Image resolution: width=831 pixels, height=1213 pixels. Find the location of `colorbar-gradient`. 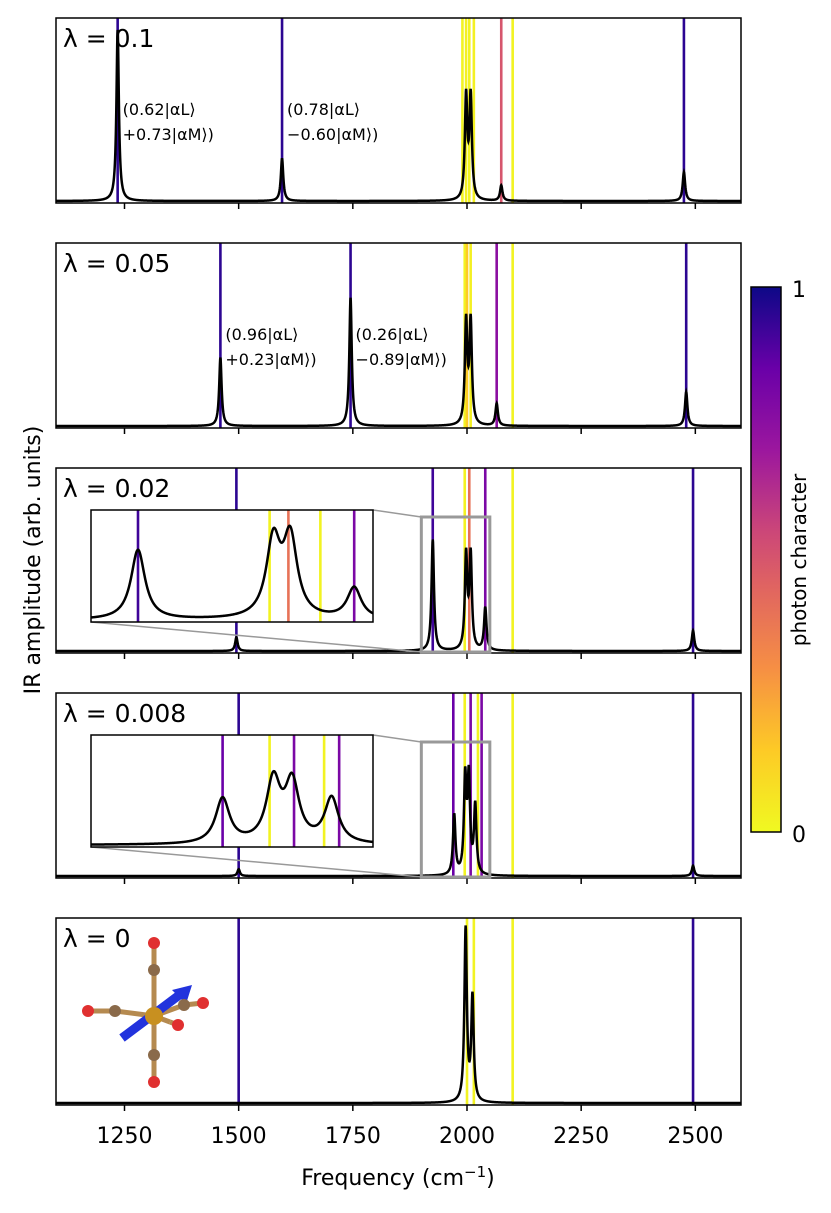

colorbar-gradient is located at coordinates (766, 559).